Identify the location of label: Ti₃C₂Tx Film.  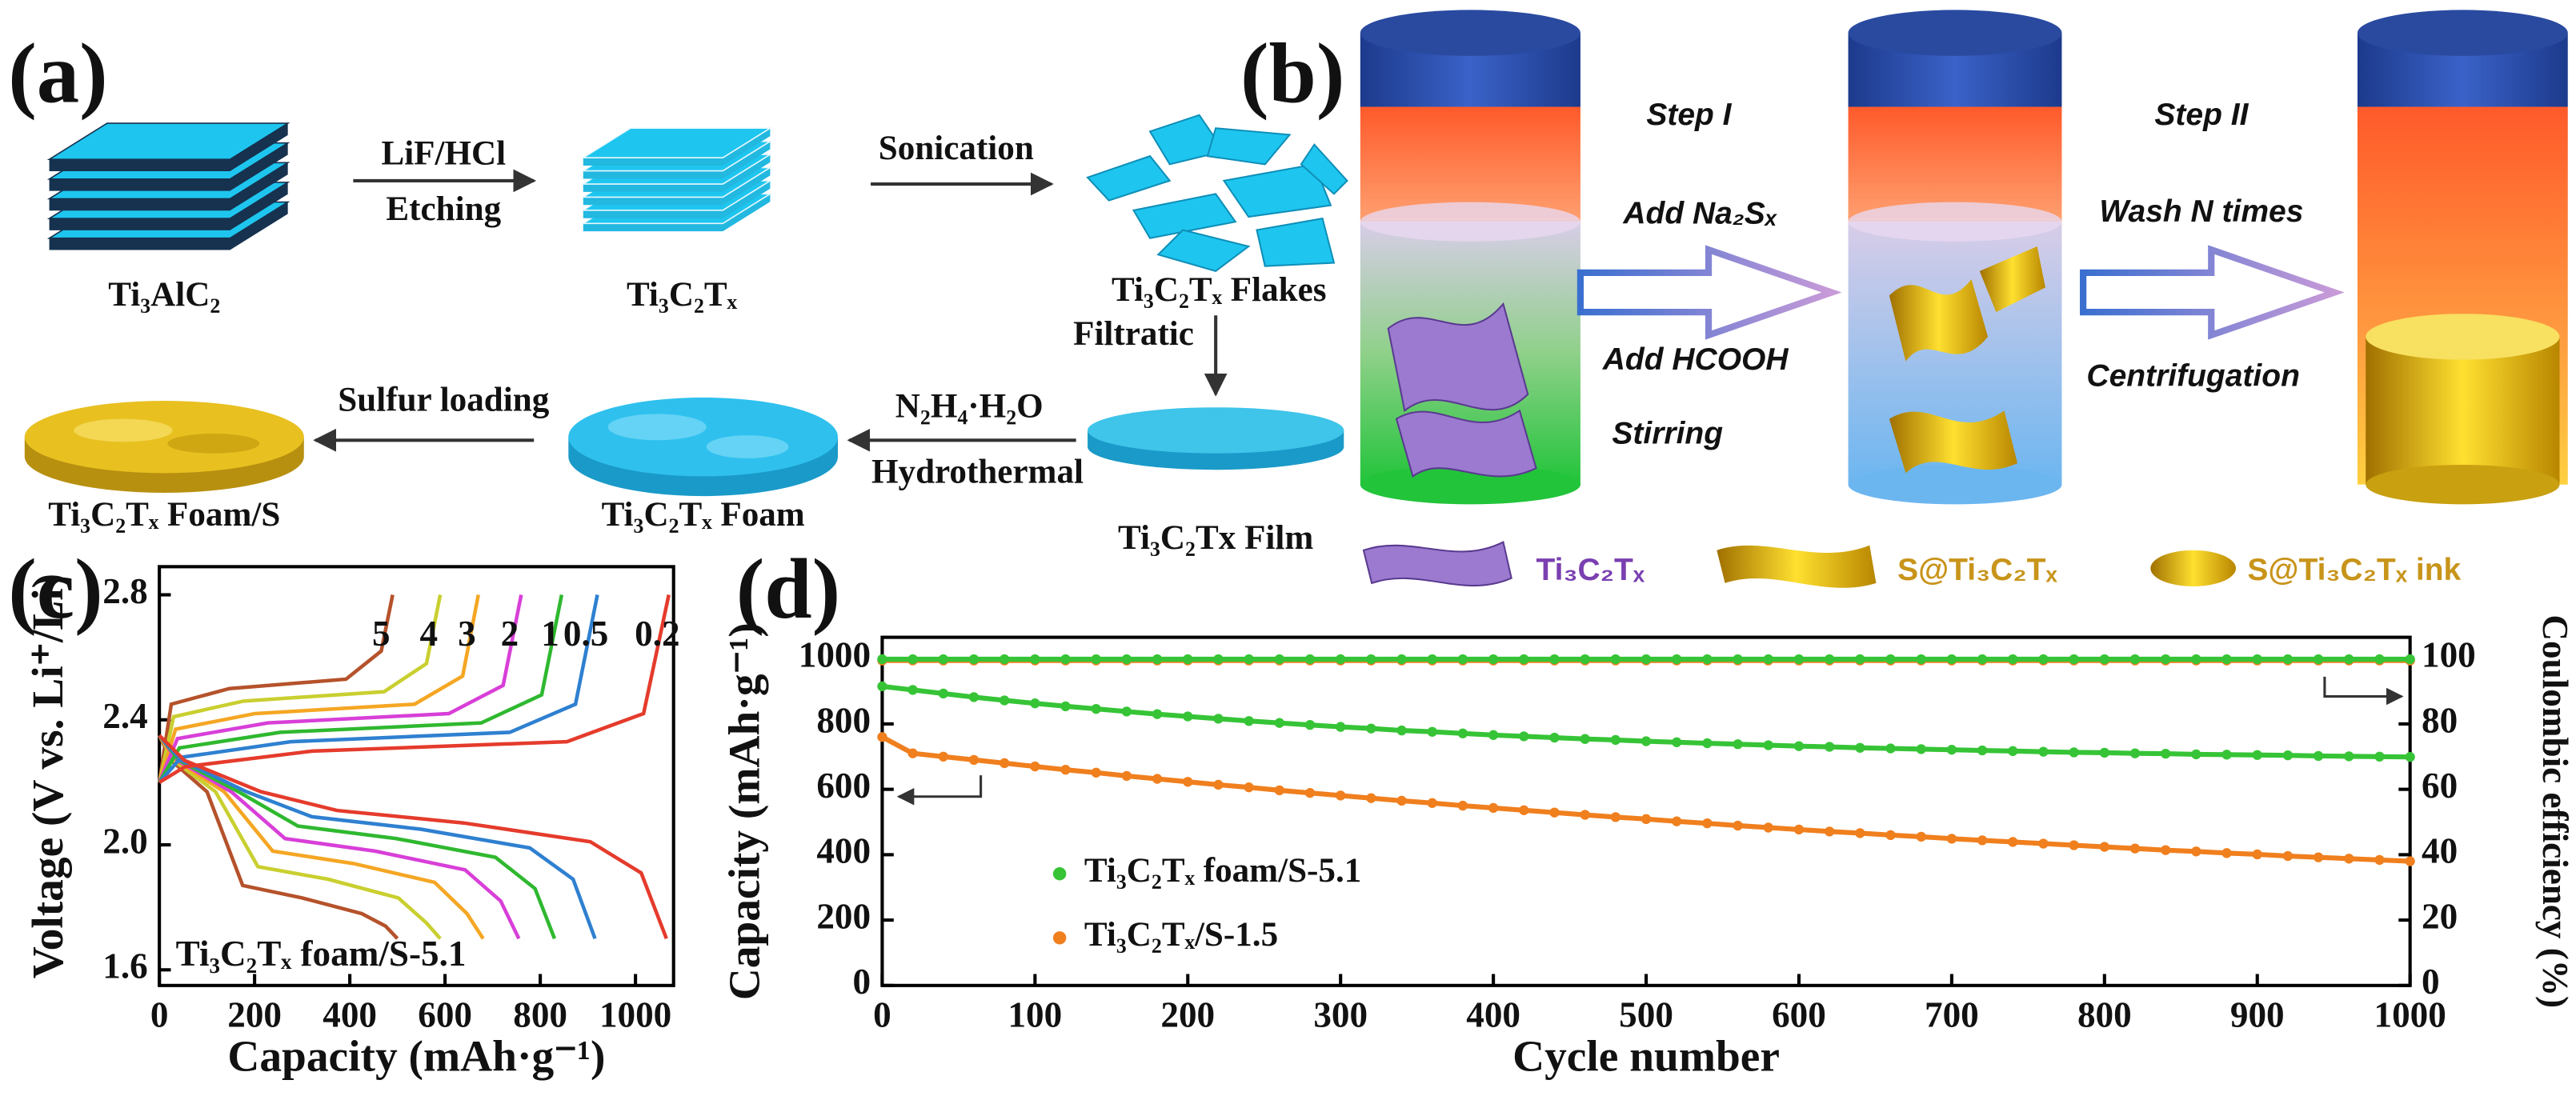
(1215, 538).